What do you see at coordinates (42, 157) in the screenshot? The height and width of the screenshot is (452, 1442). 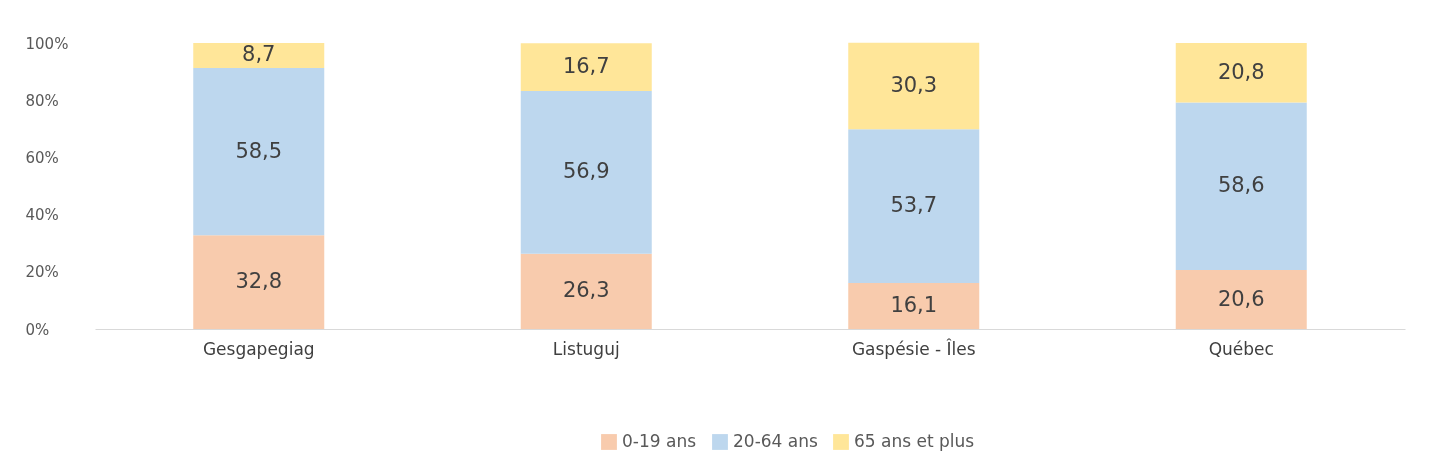 I see `y-tick-label: 60%` at bounding box center [42, 157].